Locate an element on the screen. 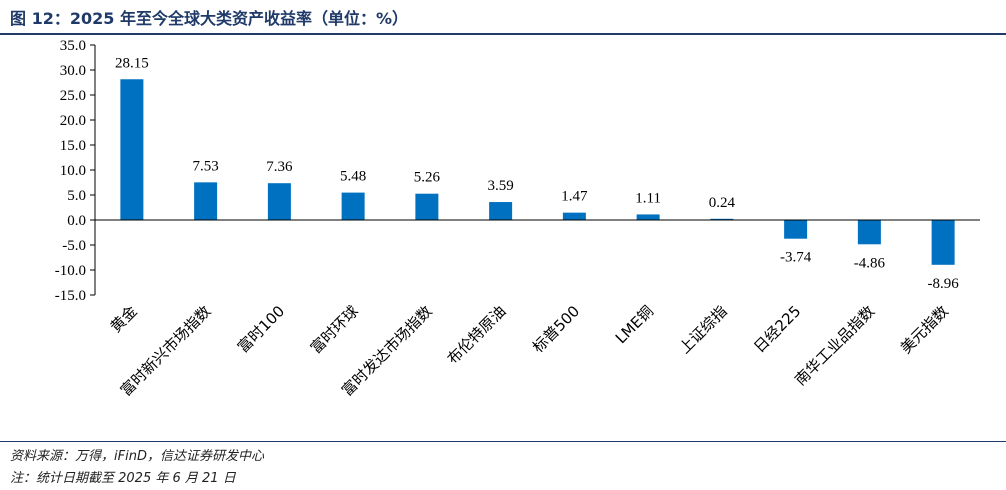 The image size is (1006, 490). y-tick-label: 0.0 is located at coordinates (76, 221).